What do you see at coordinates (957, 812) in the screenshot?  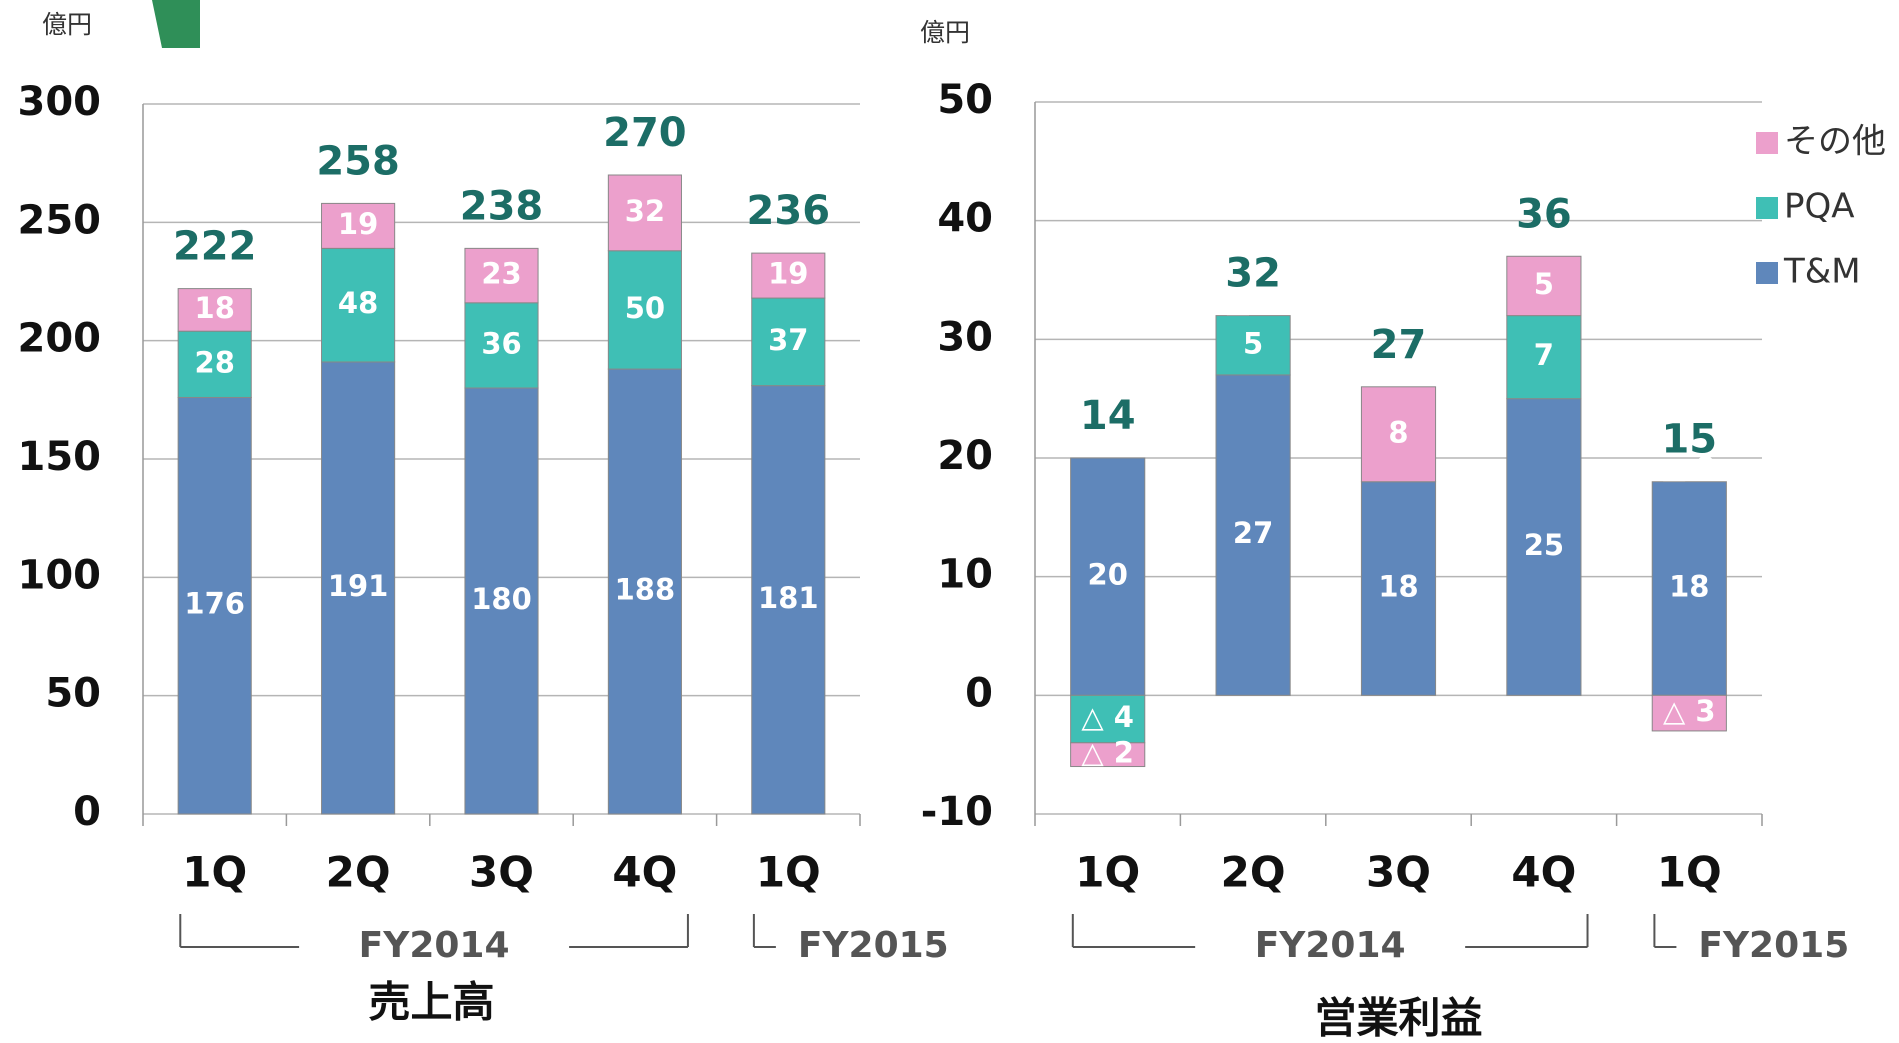 I see `y-tick-label: -10` at bounding box center [957, 812].